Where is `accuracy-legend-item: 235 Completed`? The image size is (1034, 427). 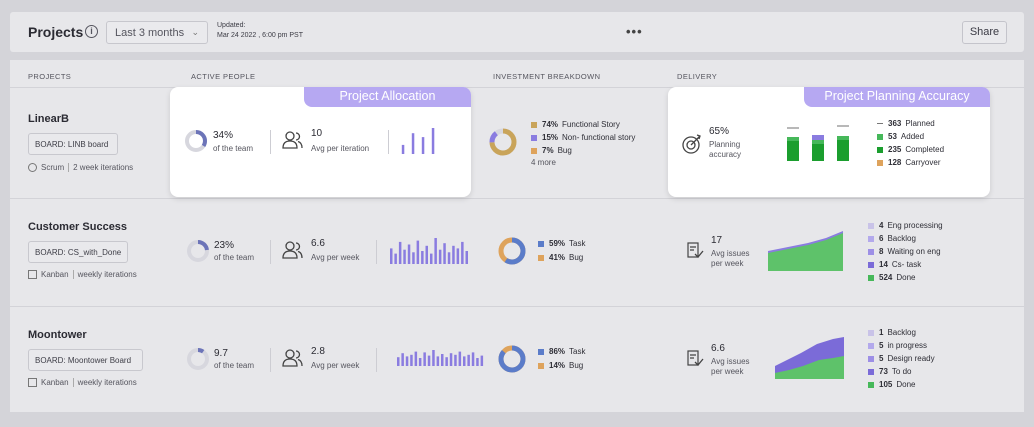
accuracy-legend-item: 235 Completed is located at coordinates (910, 149).